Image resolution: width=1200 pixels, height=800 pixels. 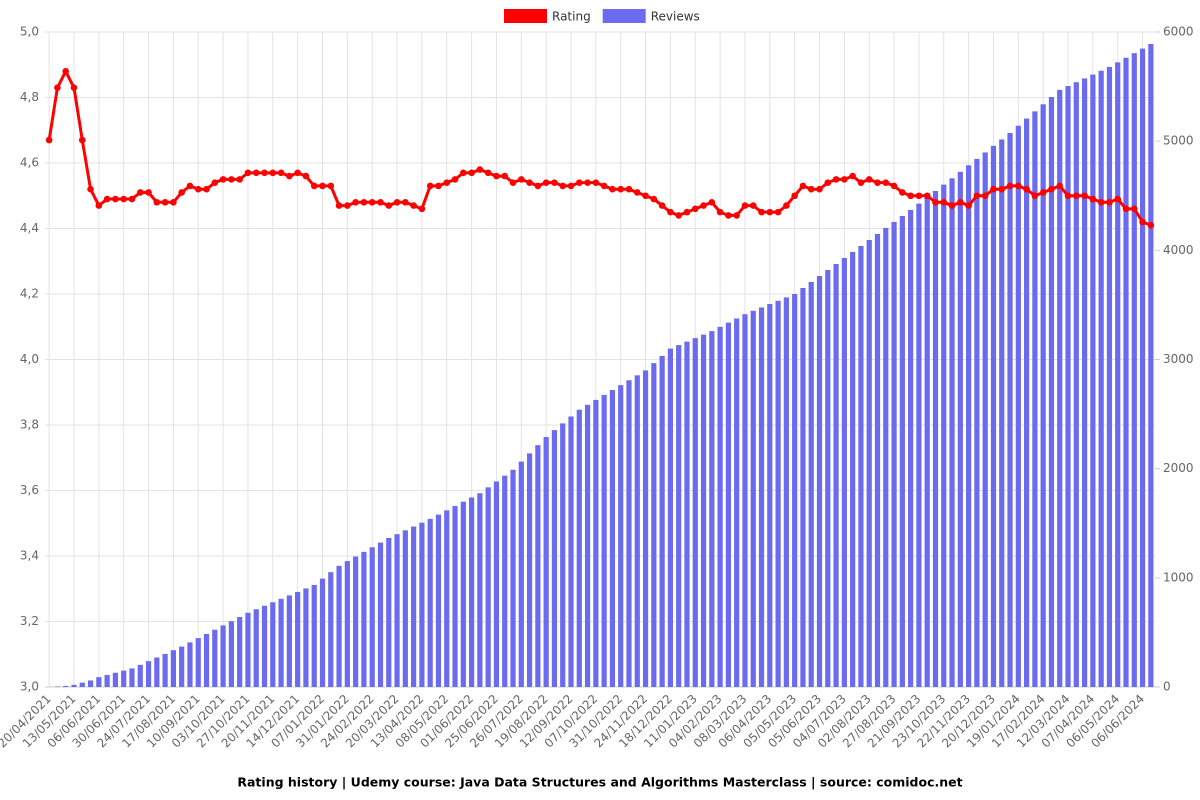 I want to click on y2-tick-label: 6000, so click(x=1178, y=32).